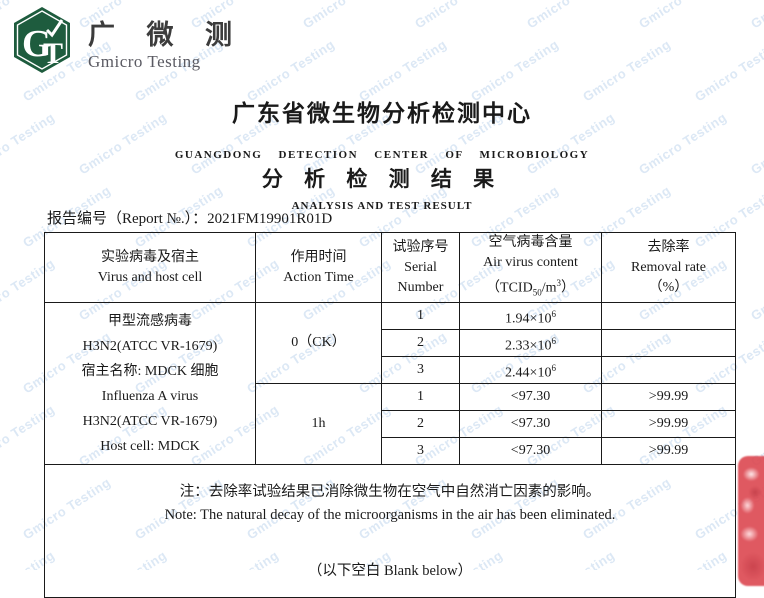 The width and height of the screenshot is (764, 598). I want to click on result-title-zh: 分 析 检 测 结 果, so click(382, 179).